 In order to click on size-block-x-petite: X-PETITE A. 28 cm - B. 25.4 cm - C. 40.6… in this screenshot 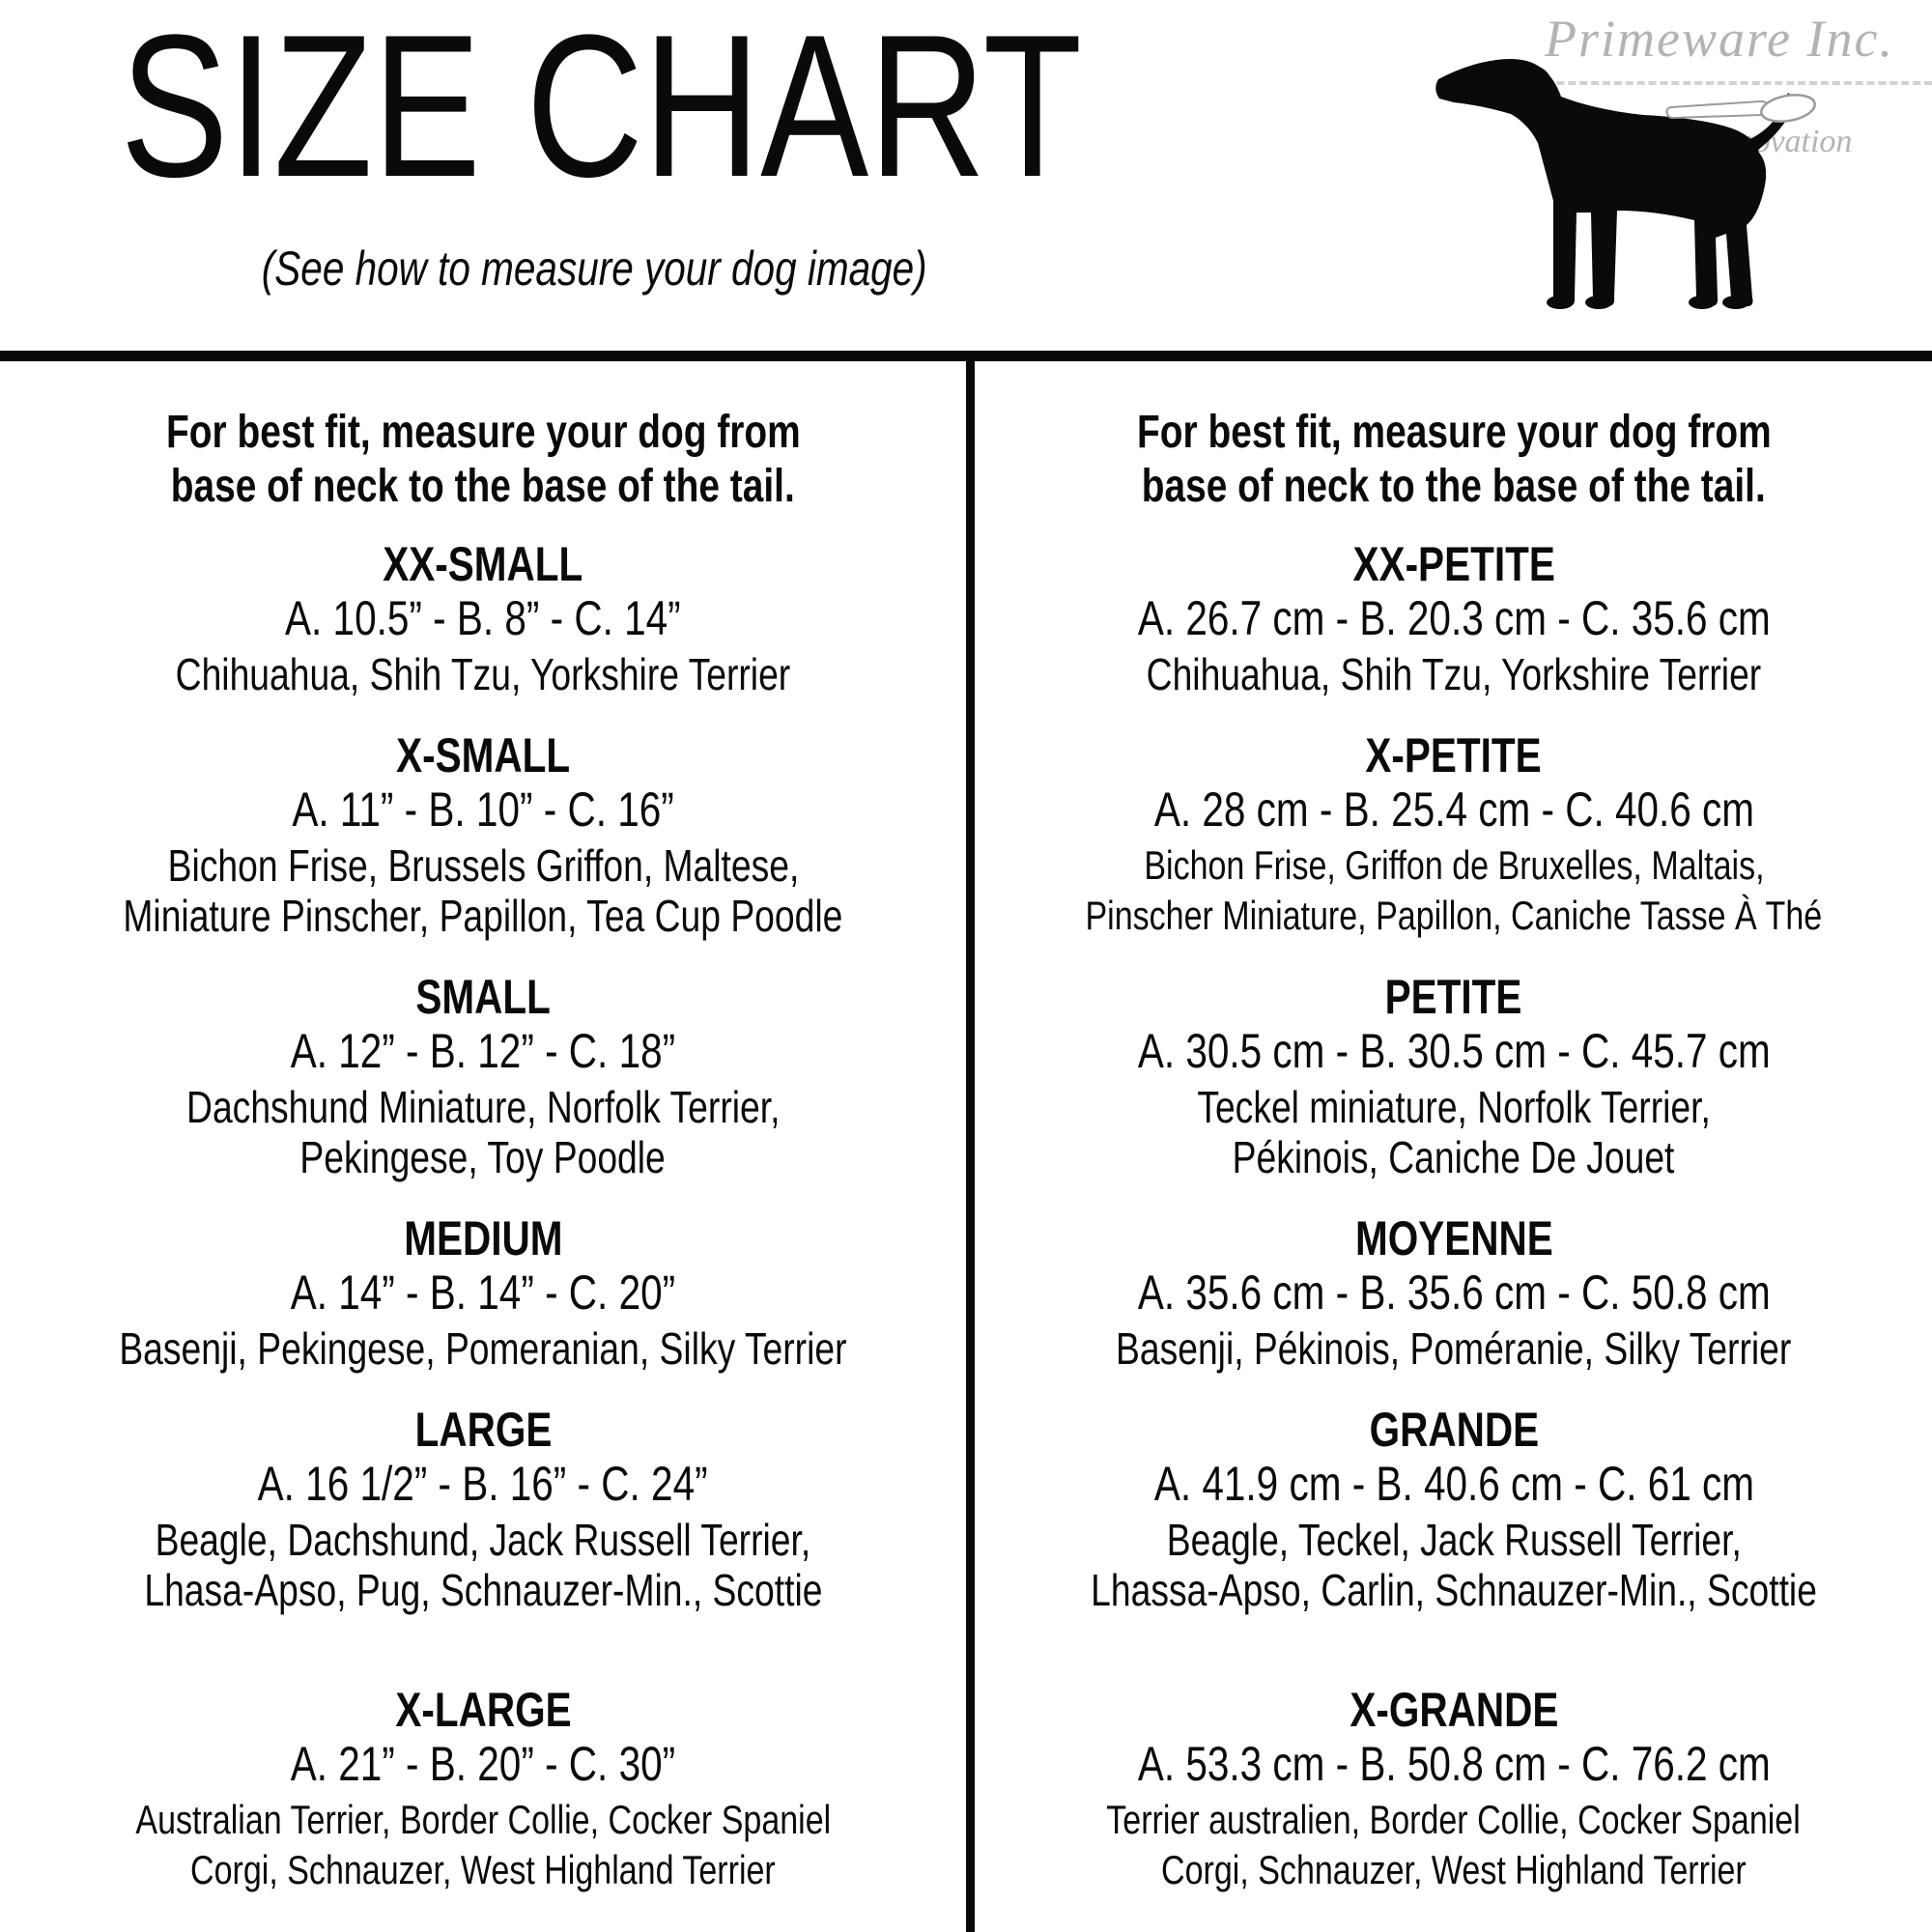, I will do `click(1453, 835)`.